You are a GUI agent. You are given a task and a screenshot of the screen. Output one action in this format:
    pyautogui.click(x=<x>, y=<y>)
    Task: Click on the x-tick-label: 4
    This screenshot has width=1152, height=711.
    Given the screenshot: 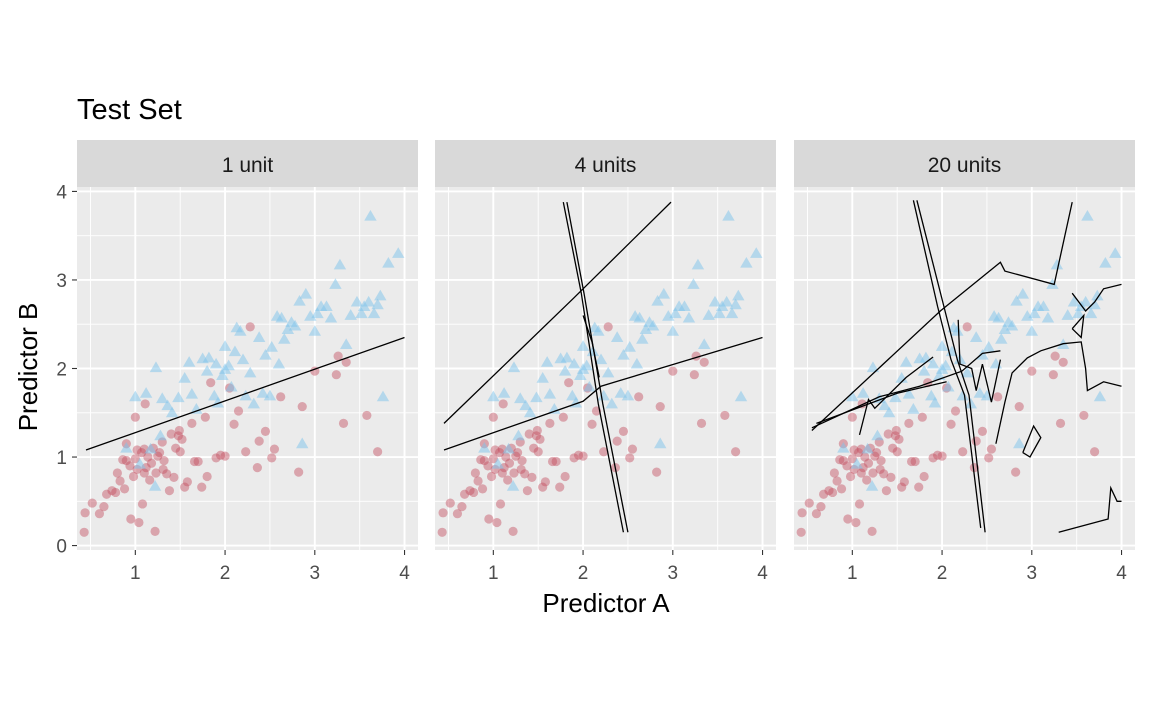 What is the action you would take?
    pyautogui.click(x=404, y=573)
    